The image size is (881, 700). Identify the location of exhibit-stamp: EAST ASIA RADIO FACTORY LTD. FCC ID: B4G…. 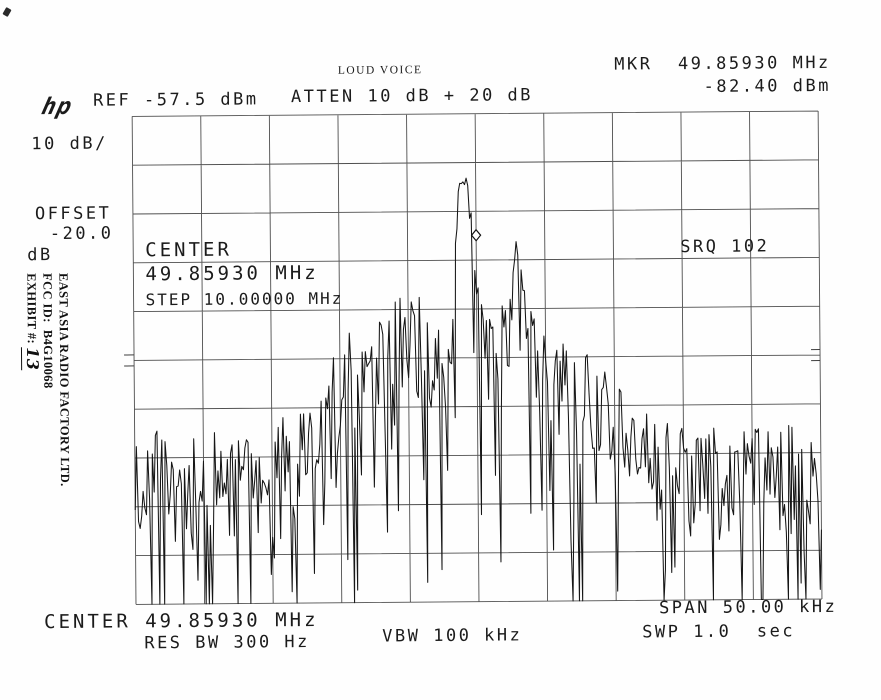
(46, 381).